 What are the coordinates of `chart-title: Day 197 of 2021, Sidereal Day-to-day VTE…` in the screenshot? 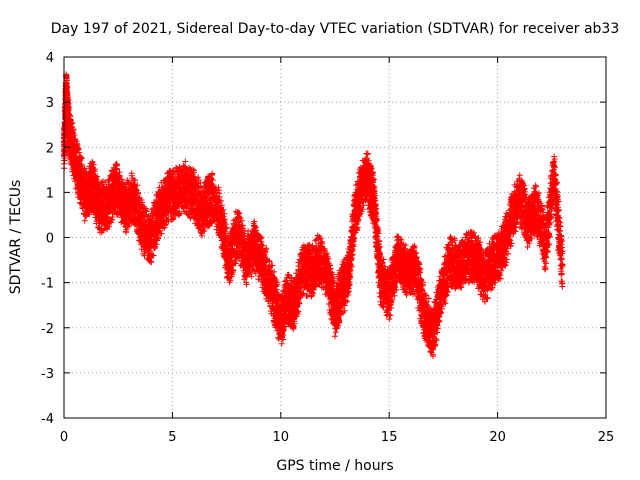 It's located at (335, 29).